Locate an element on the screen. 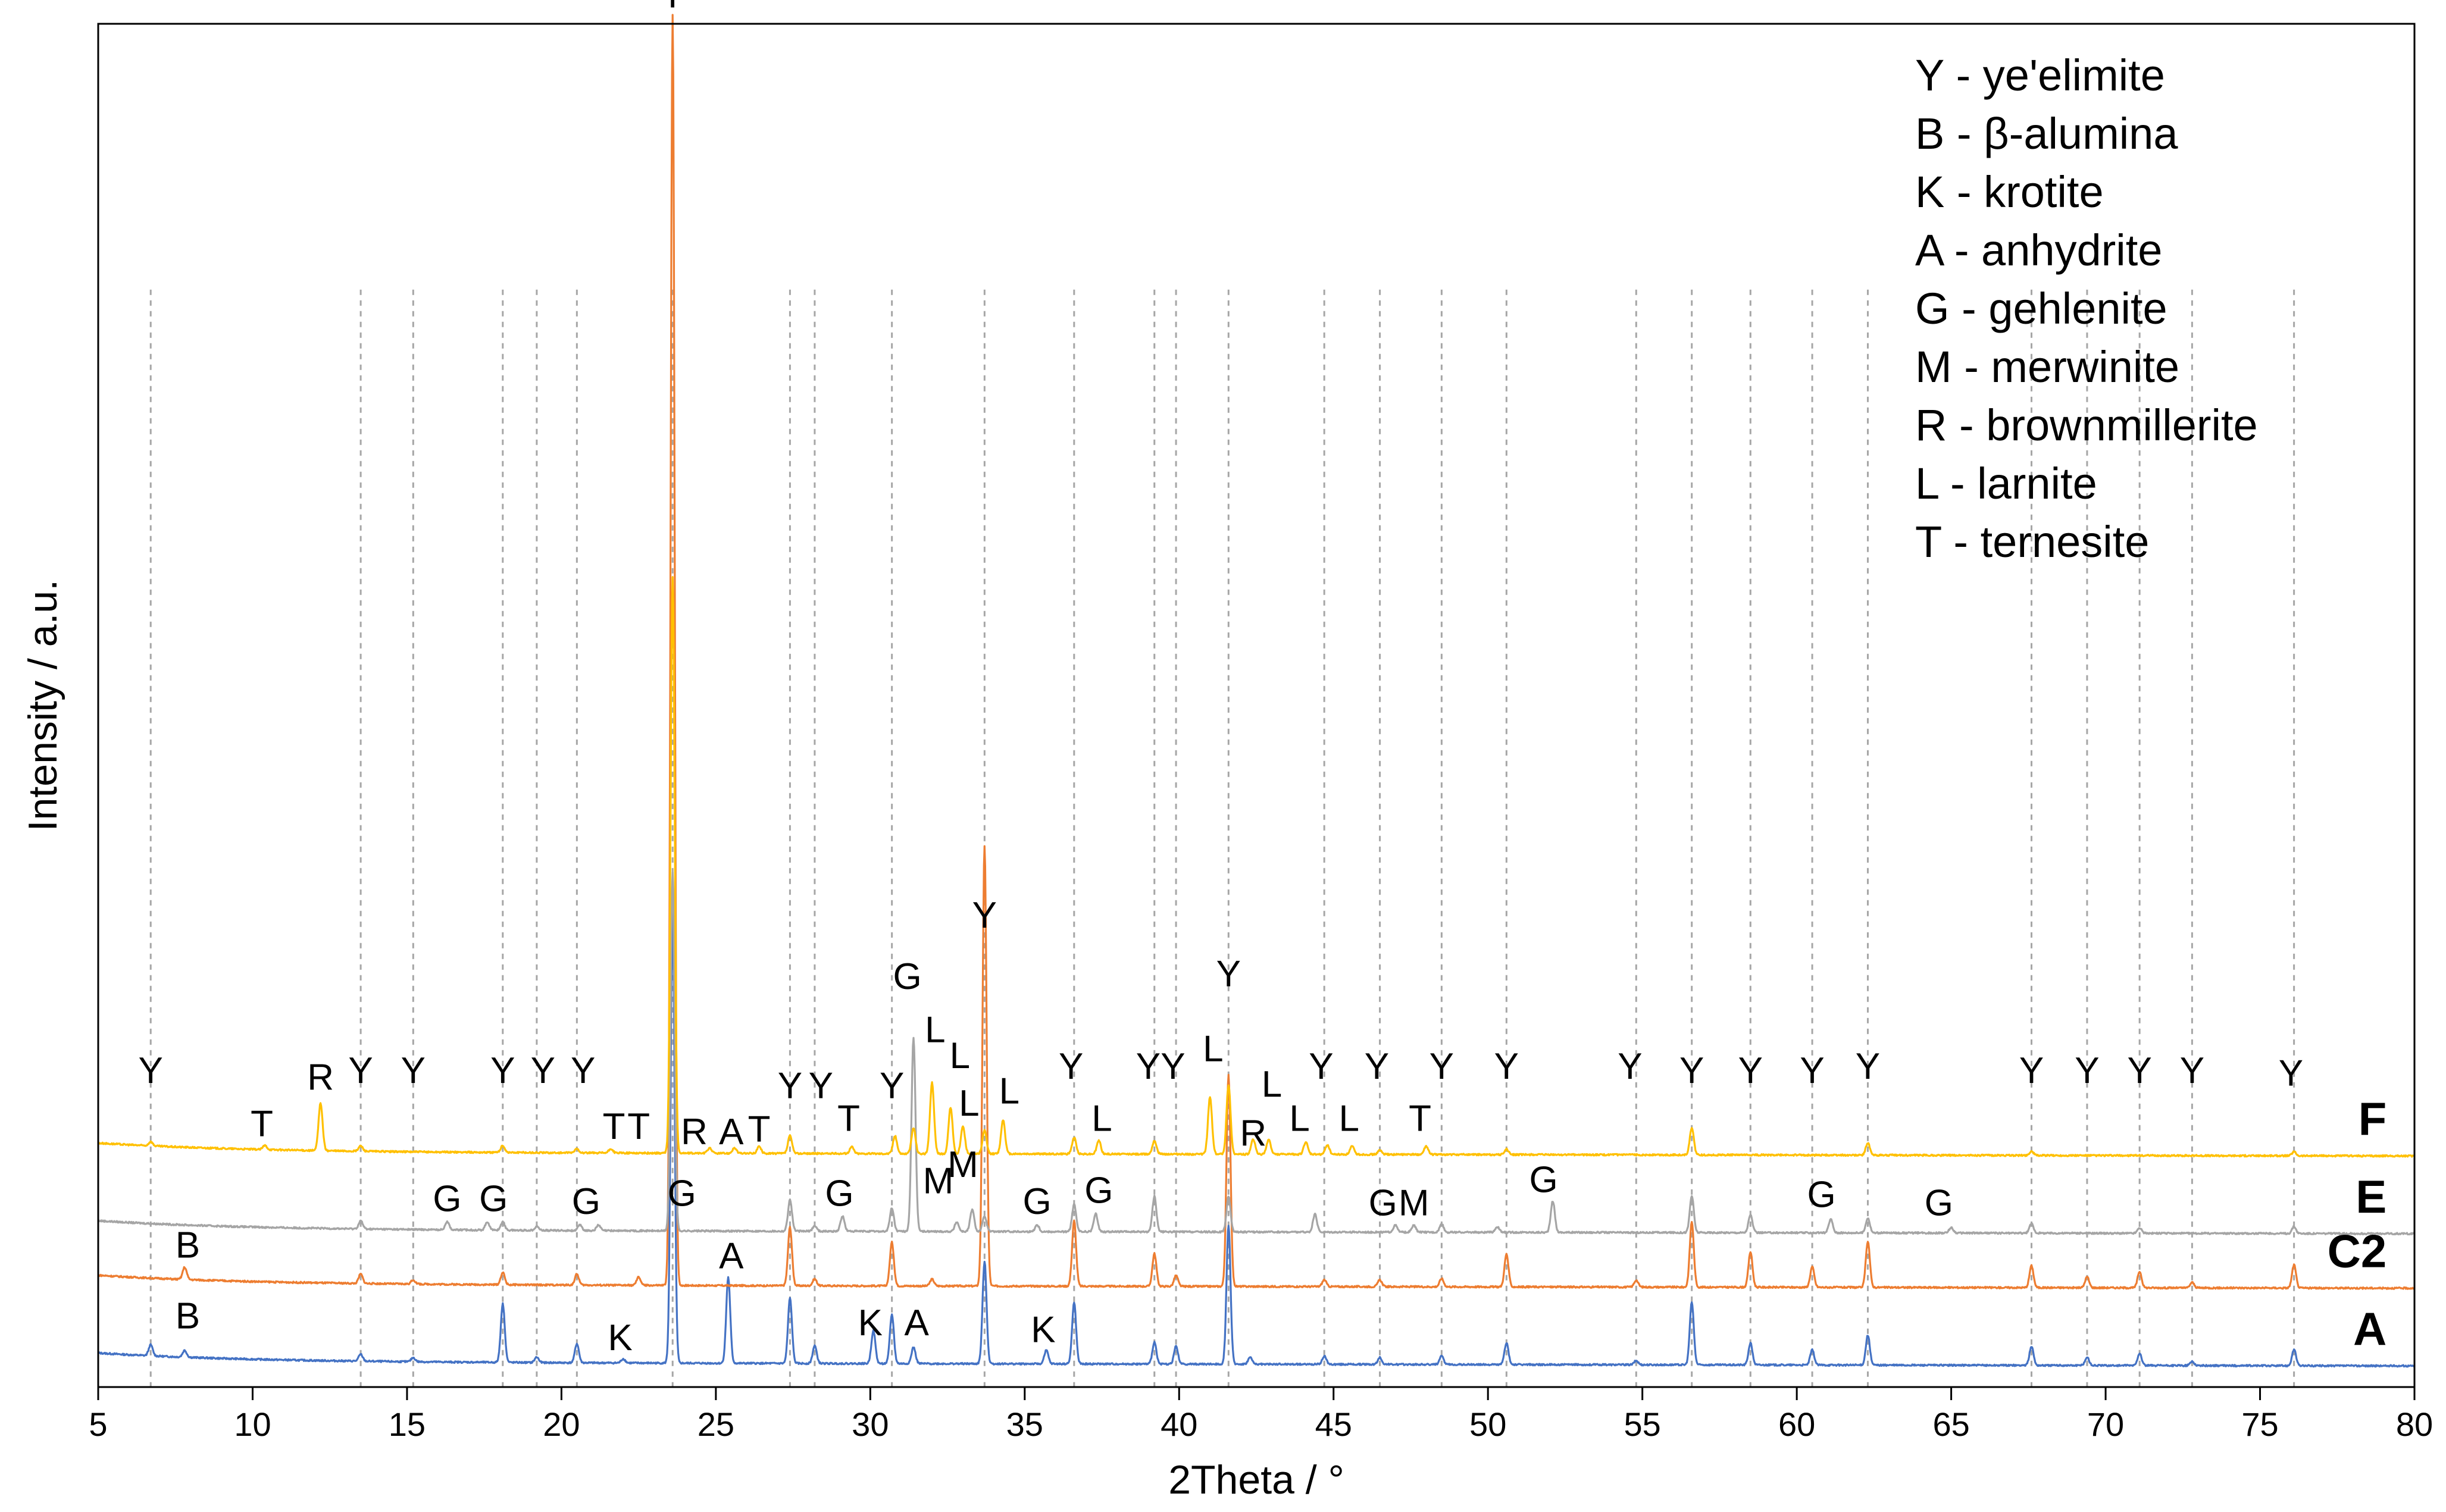  x-tick-label: 30 is located at coordinates (870, 1424).